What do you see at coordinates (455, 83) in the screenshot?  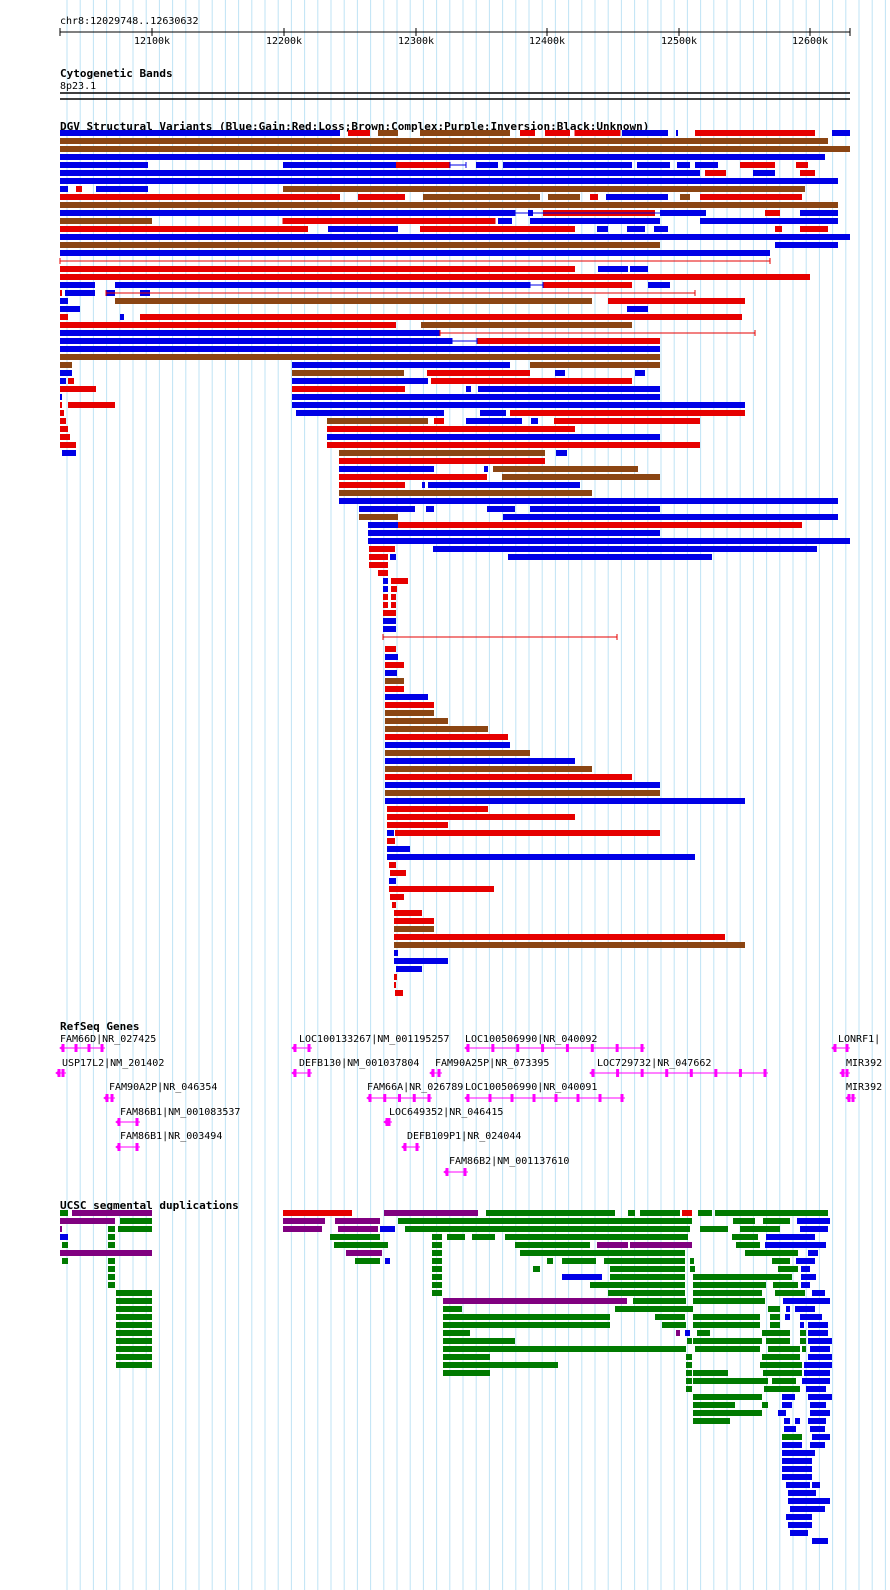 I see `cytoband-track: Cytogenetic Bands 8p23.1` at bounding box center [455, 83].